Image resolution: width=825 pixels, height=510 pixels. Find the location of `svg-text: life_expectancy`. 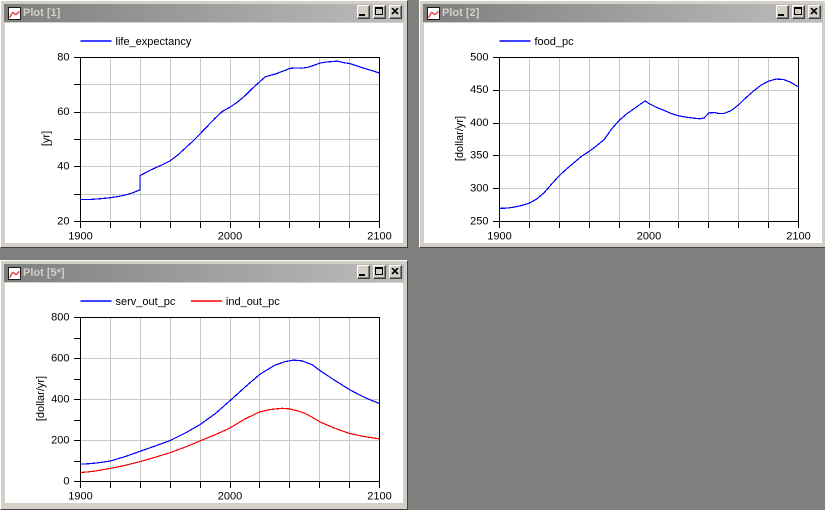

svg-text: life_expectancy is located at coordinates (154, 42).